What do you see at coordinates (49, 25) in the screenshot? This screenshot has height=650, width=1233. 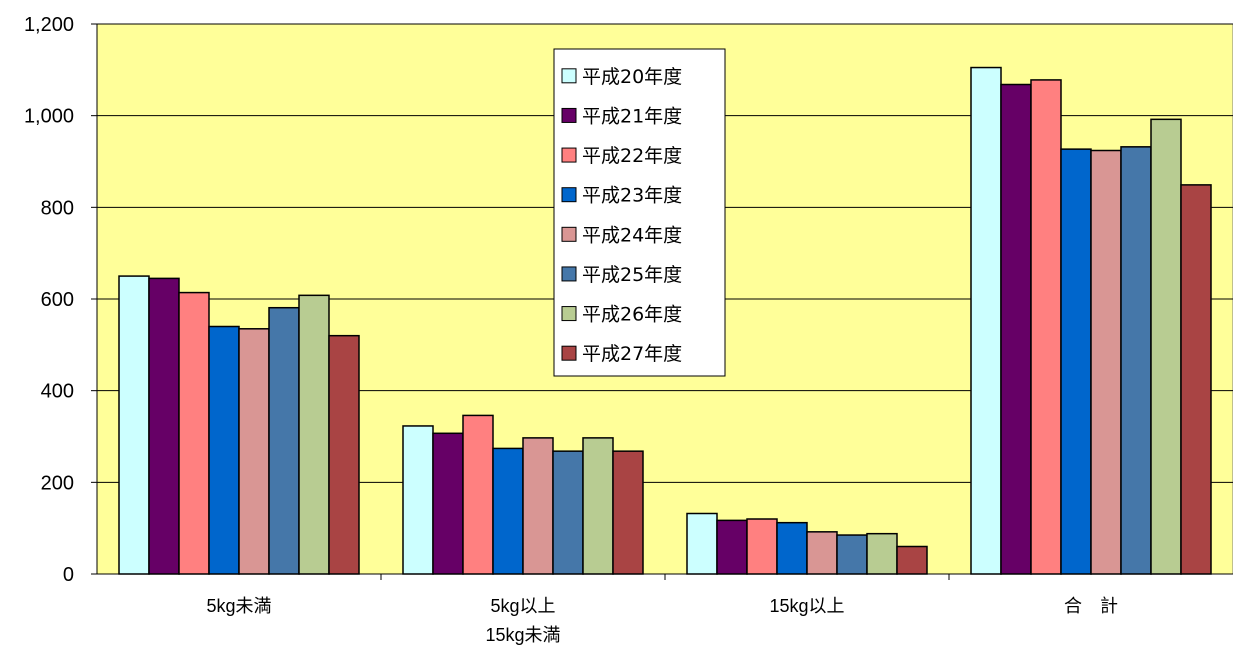 I see `y-tick-label: 1,200` at bounding box center [49, 25].